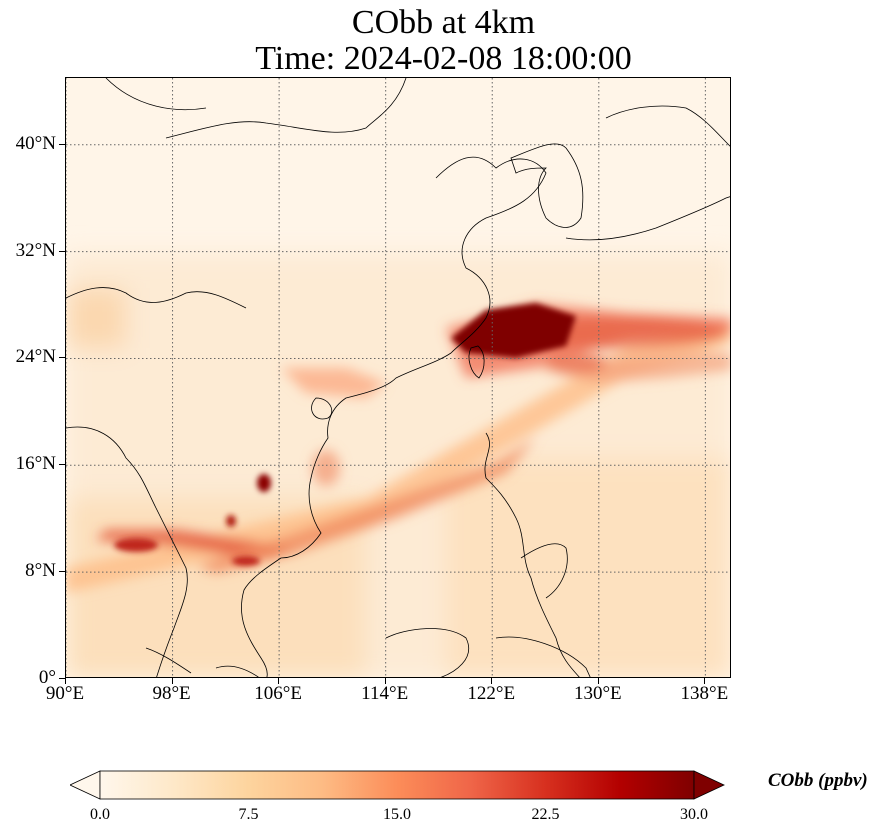 This screenshot has height=836, width=887. Describe the element at coordinates (385, 693) in the screenshot. I see `lon-tick-label: 114°E` at that location.